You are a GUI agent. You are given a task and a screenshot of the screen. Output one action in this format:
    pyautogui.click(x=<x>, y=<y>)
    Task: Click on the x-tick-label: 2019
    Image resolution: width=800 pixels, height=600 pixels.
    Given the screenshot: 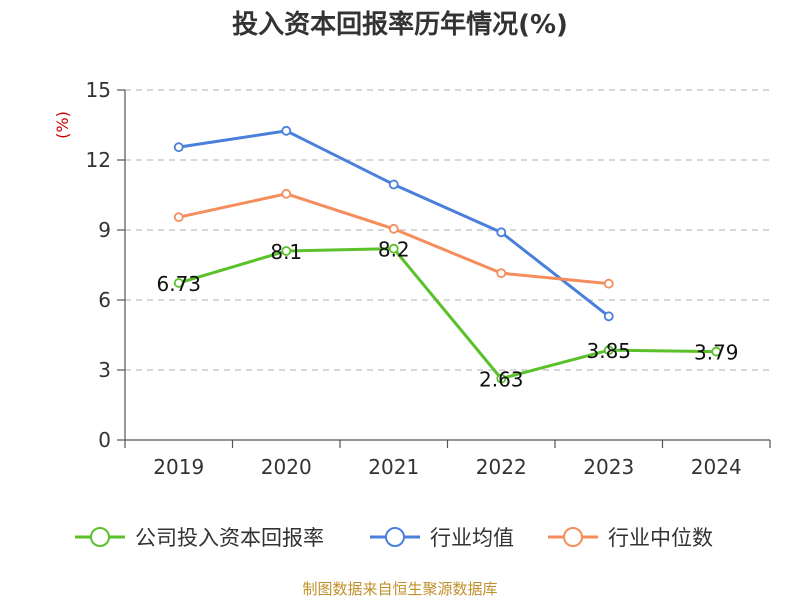 What is the action you would take?
    pyautogui.click(x=178, y=467)
    